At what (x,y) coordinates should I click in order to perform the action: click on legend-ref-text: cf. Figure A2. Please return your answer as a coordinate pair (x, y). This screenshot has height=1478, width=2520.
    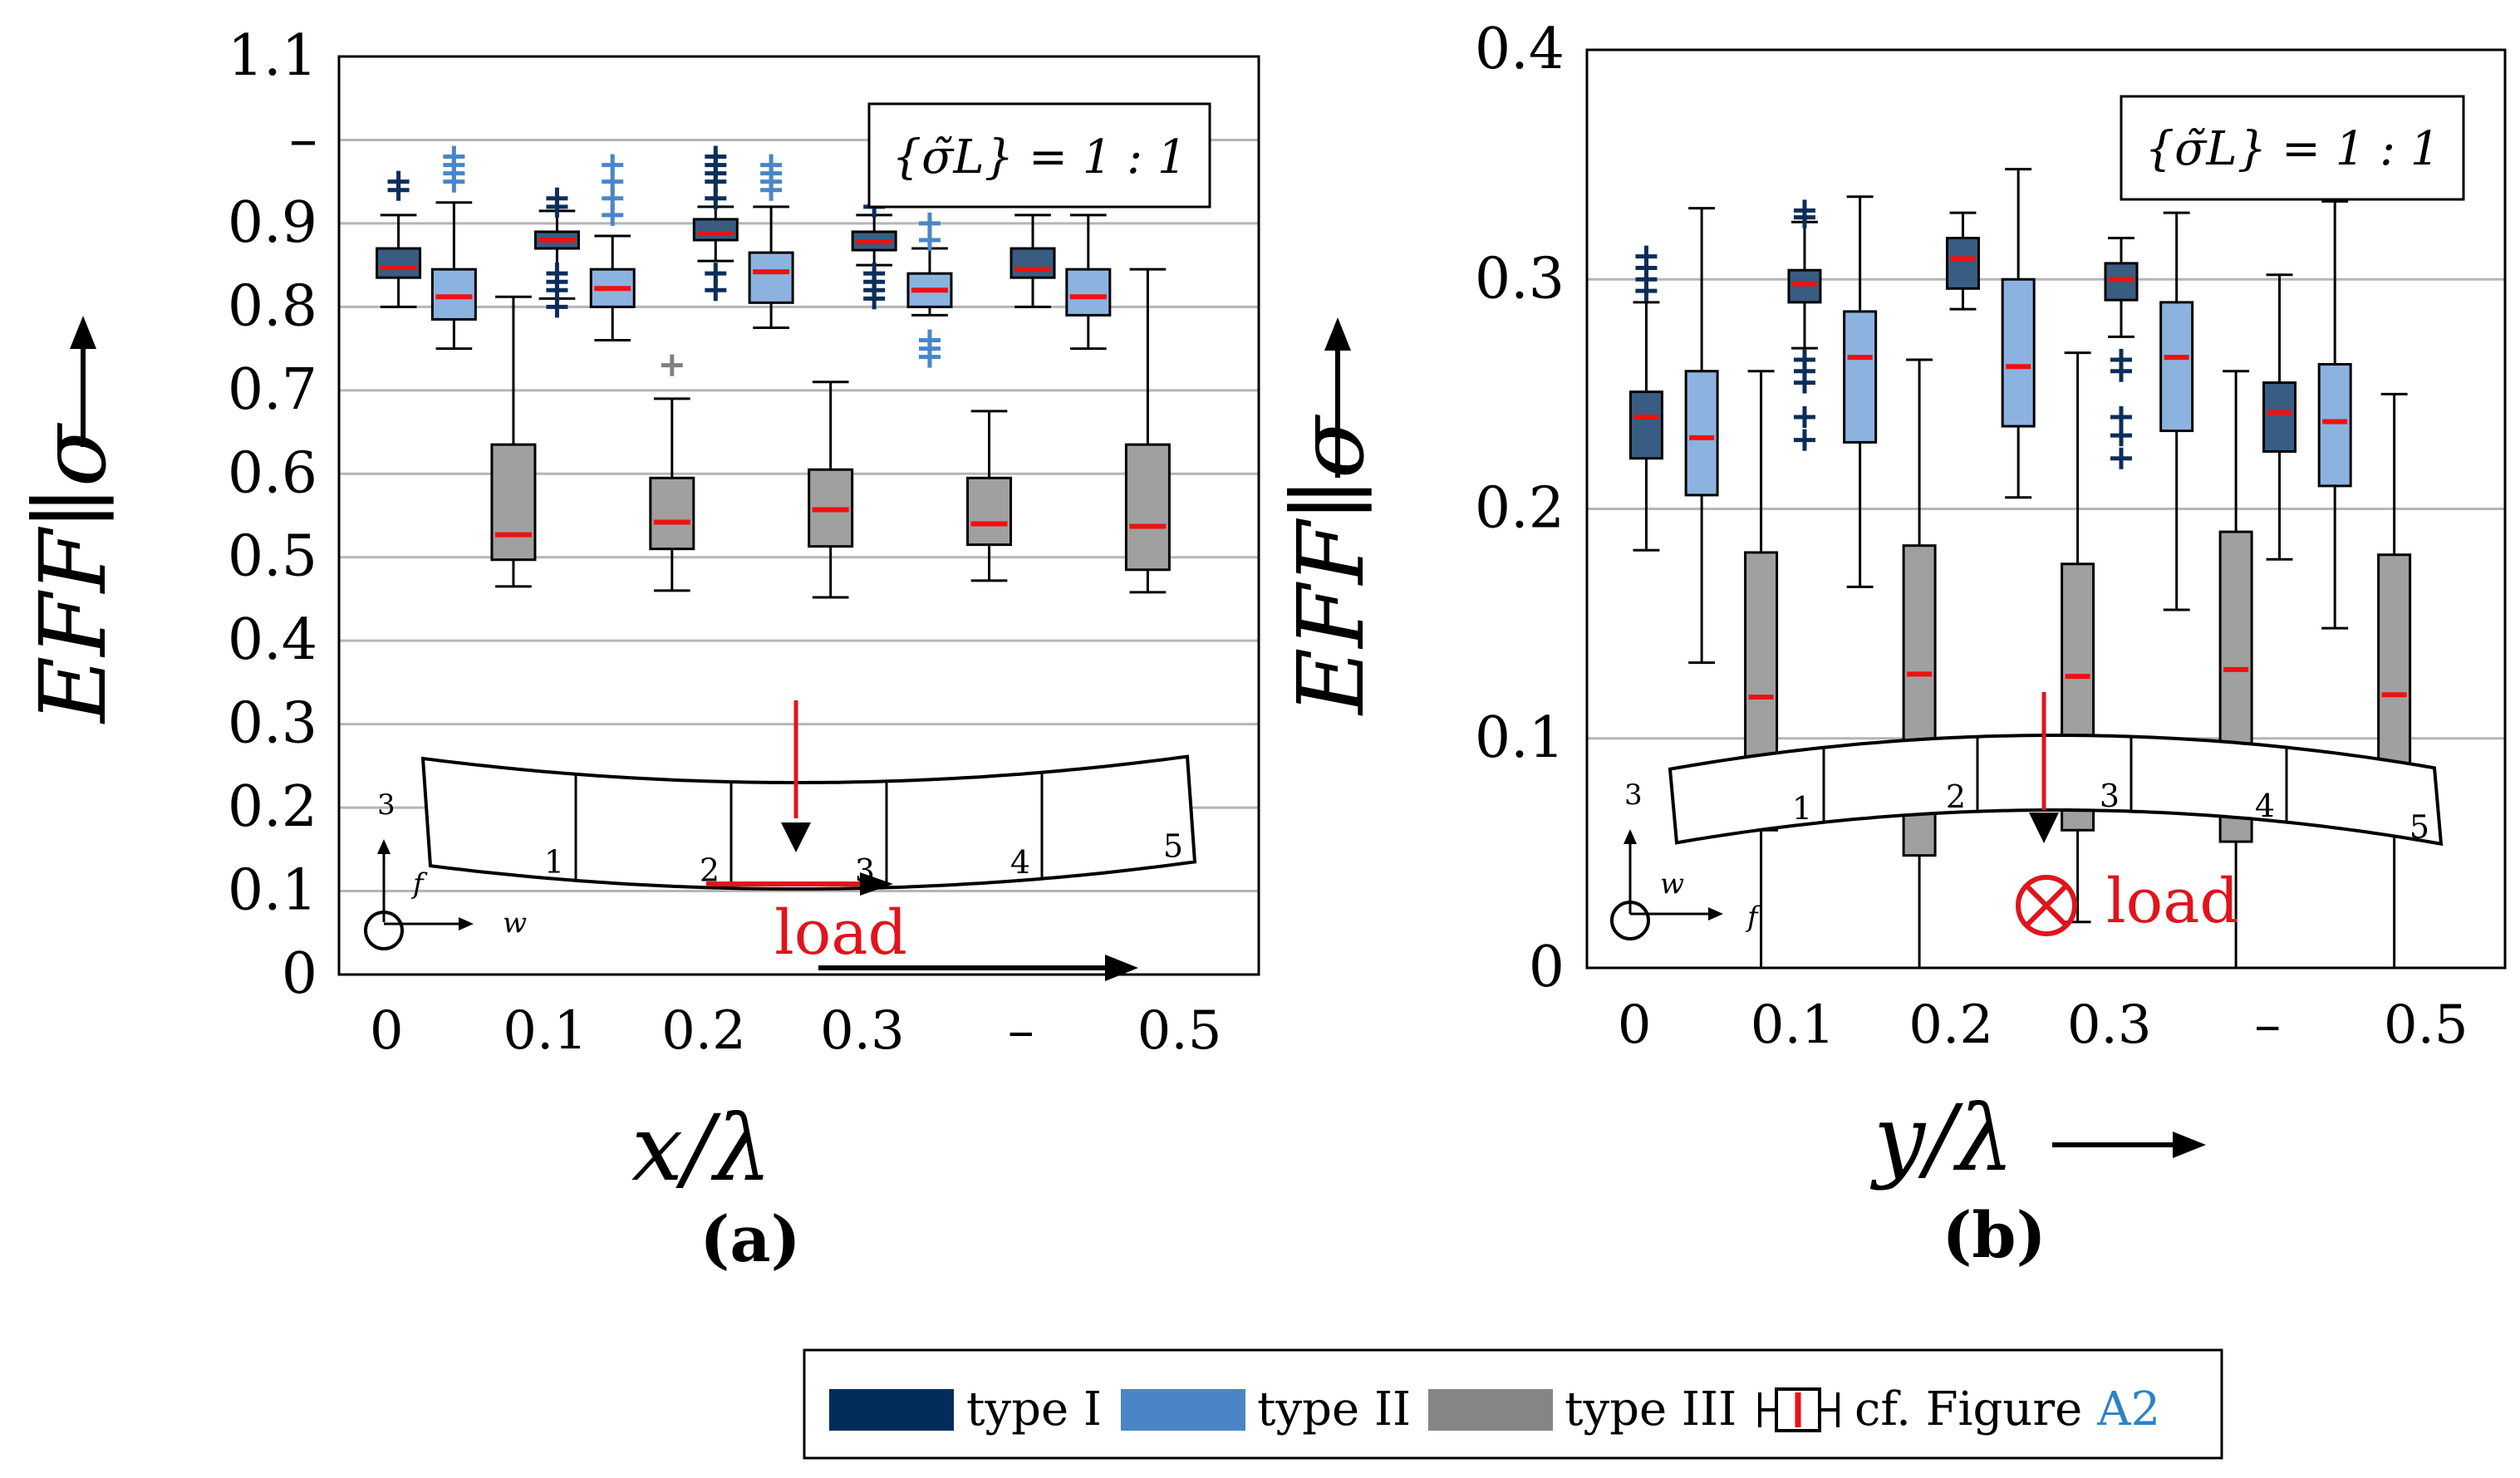
    Looking at the image, I should click on (2007, 1409).